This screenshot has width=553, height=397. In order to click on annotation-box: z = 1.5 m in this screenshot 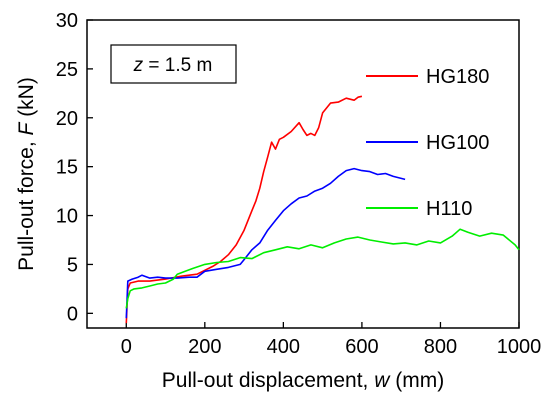, I will do `click(173, 64)`.